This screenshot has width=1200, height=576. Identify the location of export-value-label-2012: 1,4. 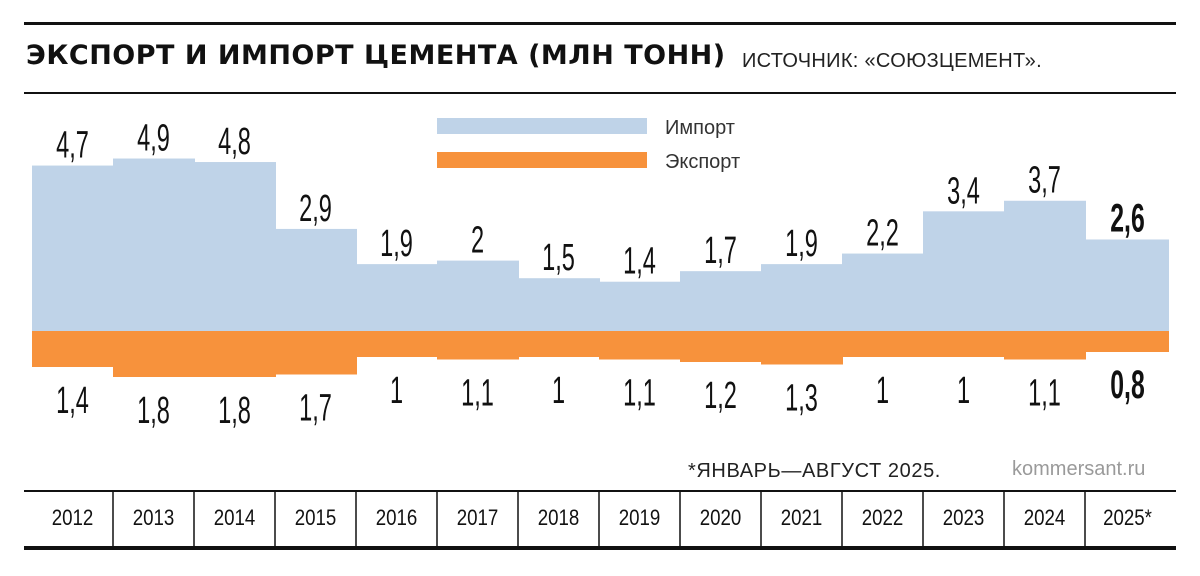
(72, 399).